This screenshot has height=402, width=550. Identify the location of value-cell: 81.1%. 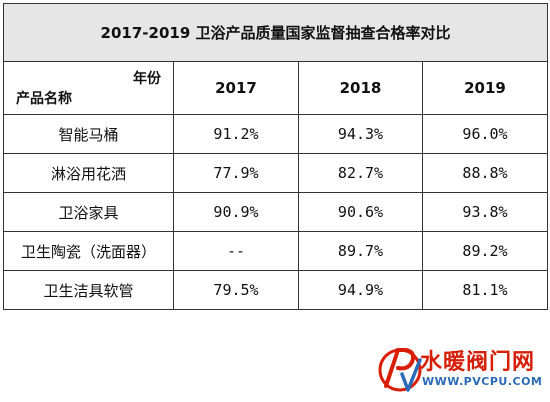
(485, 290).